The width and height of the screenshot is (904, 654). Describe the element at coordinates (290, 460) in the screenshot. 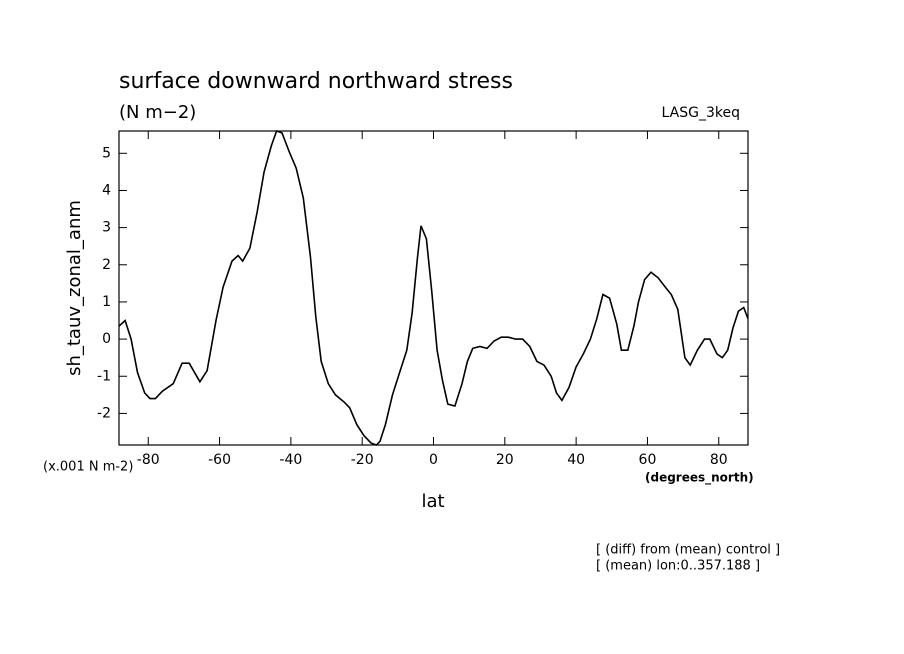

I see `x-tick-label: -40` at that location.